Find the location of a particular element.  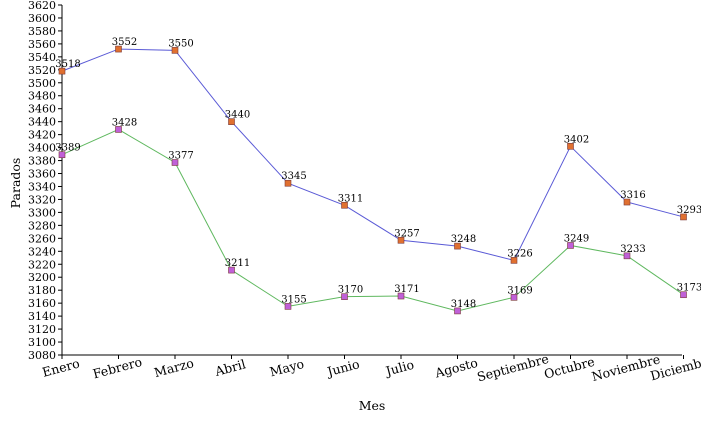

y-tick-label: 3120 is located at coordinates (42, 329).